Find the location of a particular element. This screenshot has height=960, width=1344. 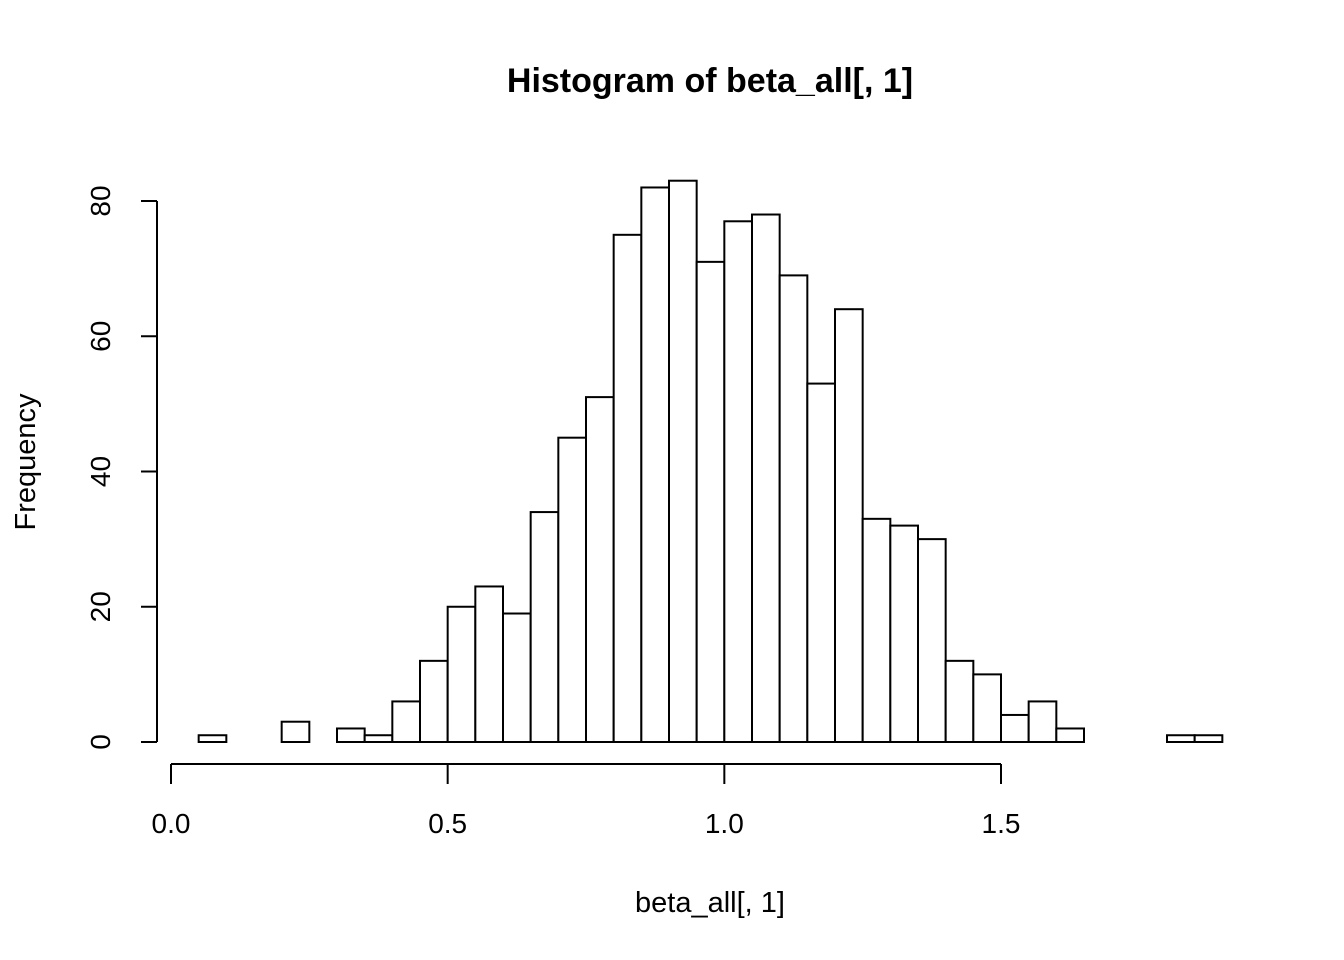

x-ticks: 0.0 0.5 1.0 1.5 is located at coordinates (586, 801).